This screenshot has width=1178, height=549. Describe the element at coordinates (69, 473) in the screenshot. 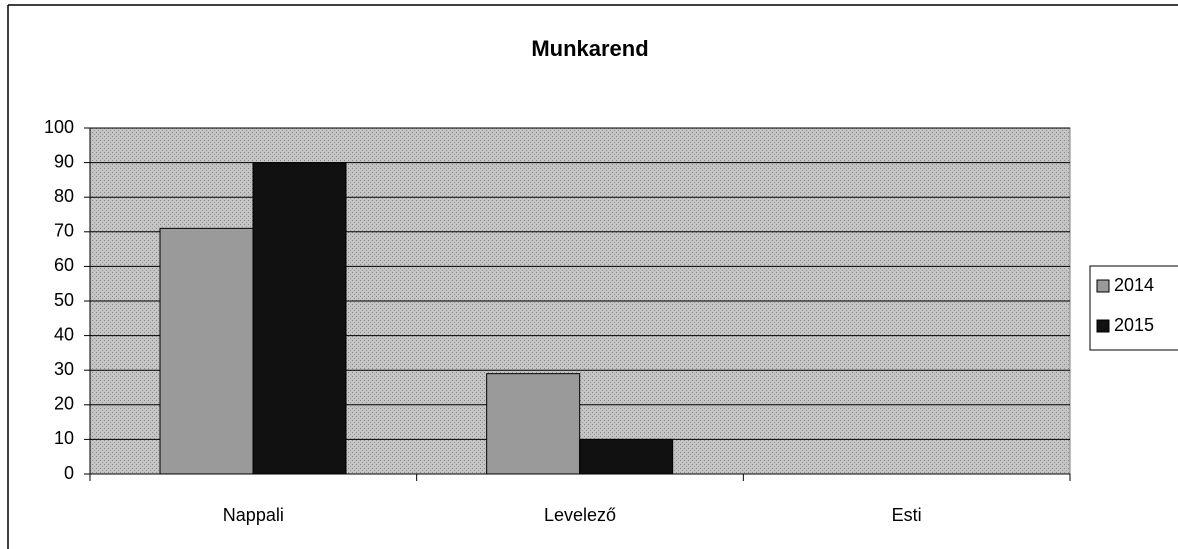

I see `y-tick-label: 0` at that location.